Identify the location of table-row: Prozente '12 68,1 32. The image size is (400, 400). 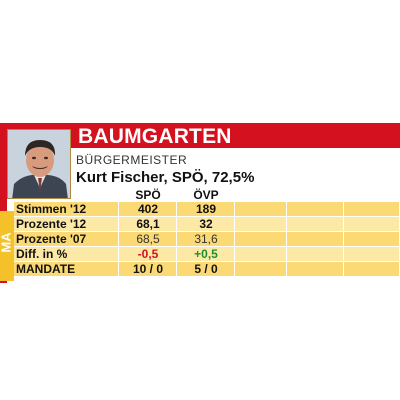
(207, 224).